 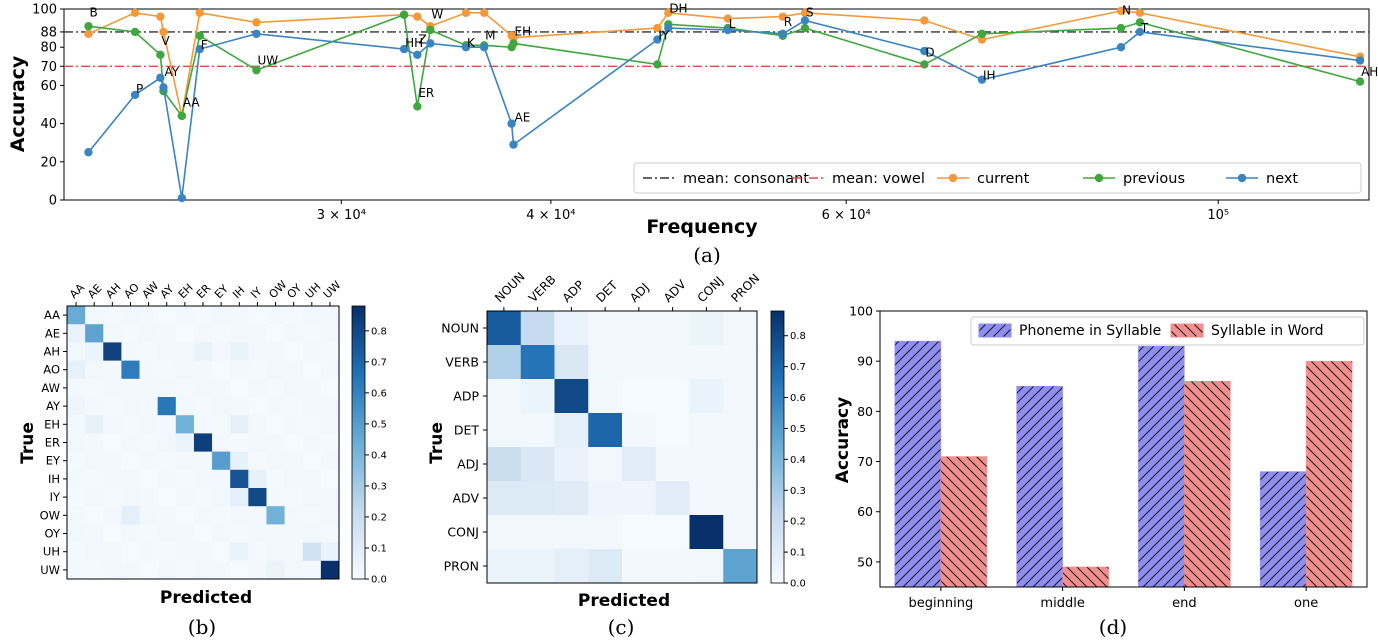 I want to click on panel-c-xtick-label: NOUN, so click(x=509, y=287).